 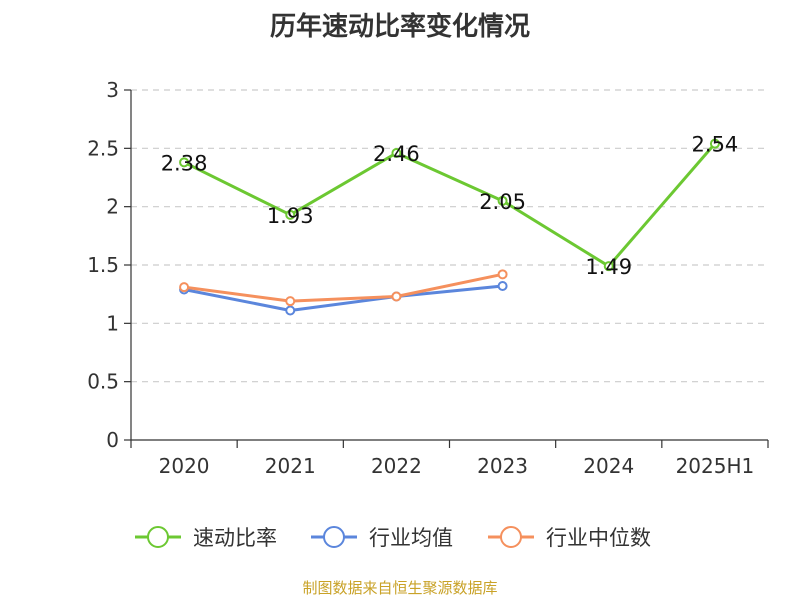 What do you see at coordinates (112, 440) in the screenshot?
I see `y-tick-label: 0` at bounding box center [112, 440].